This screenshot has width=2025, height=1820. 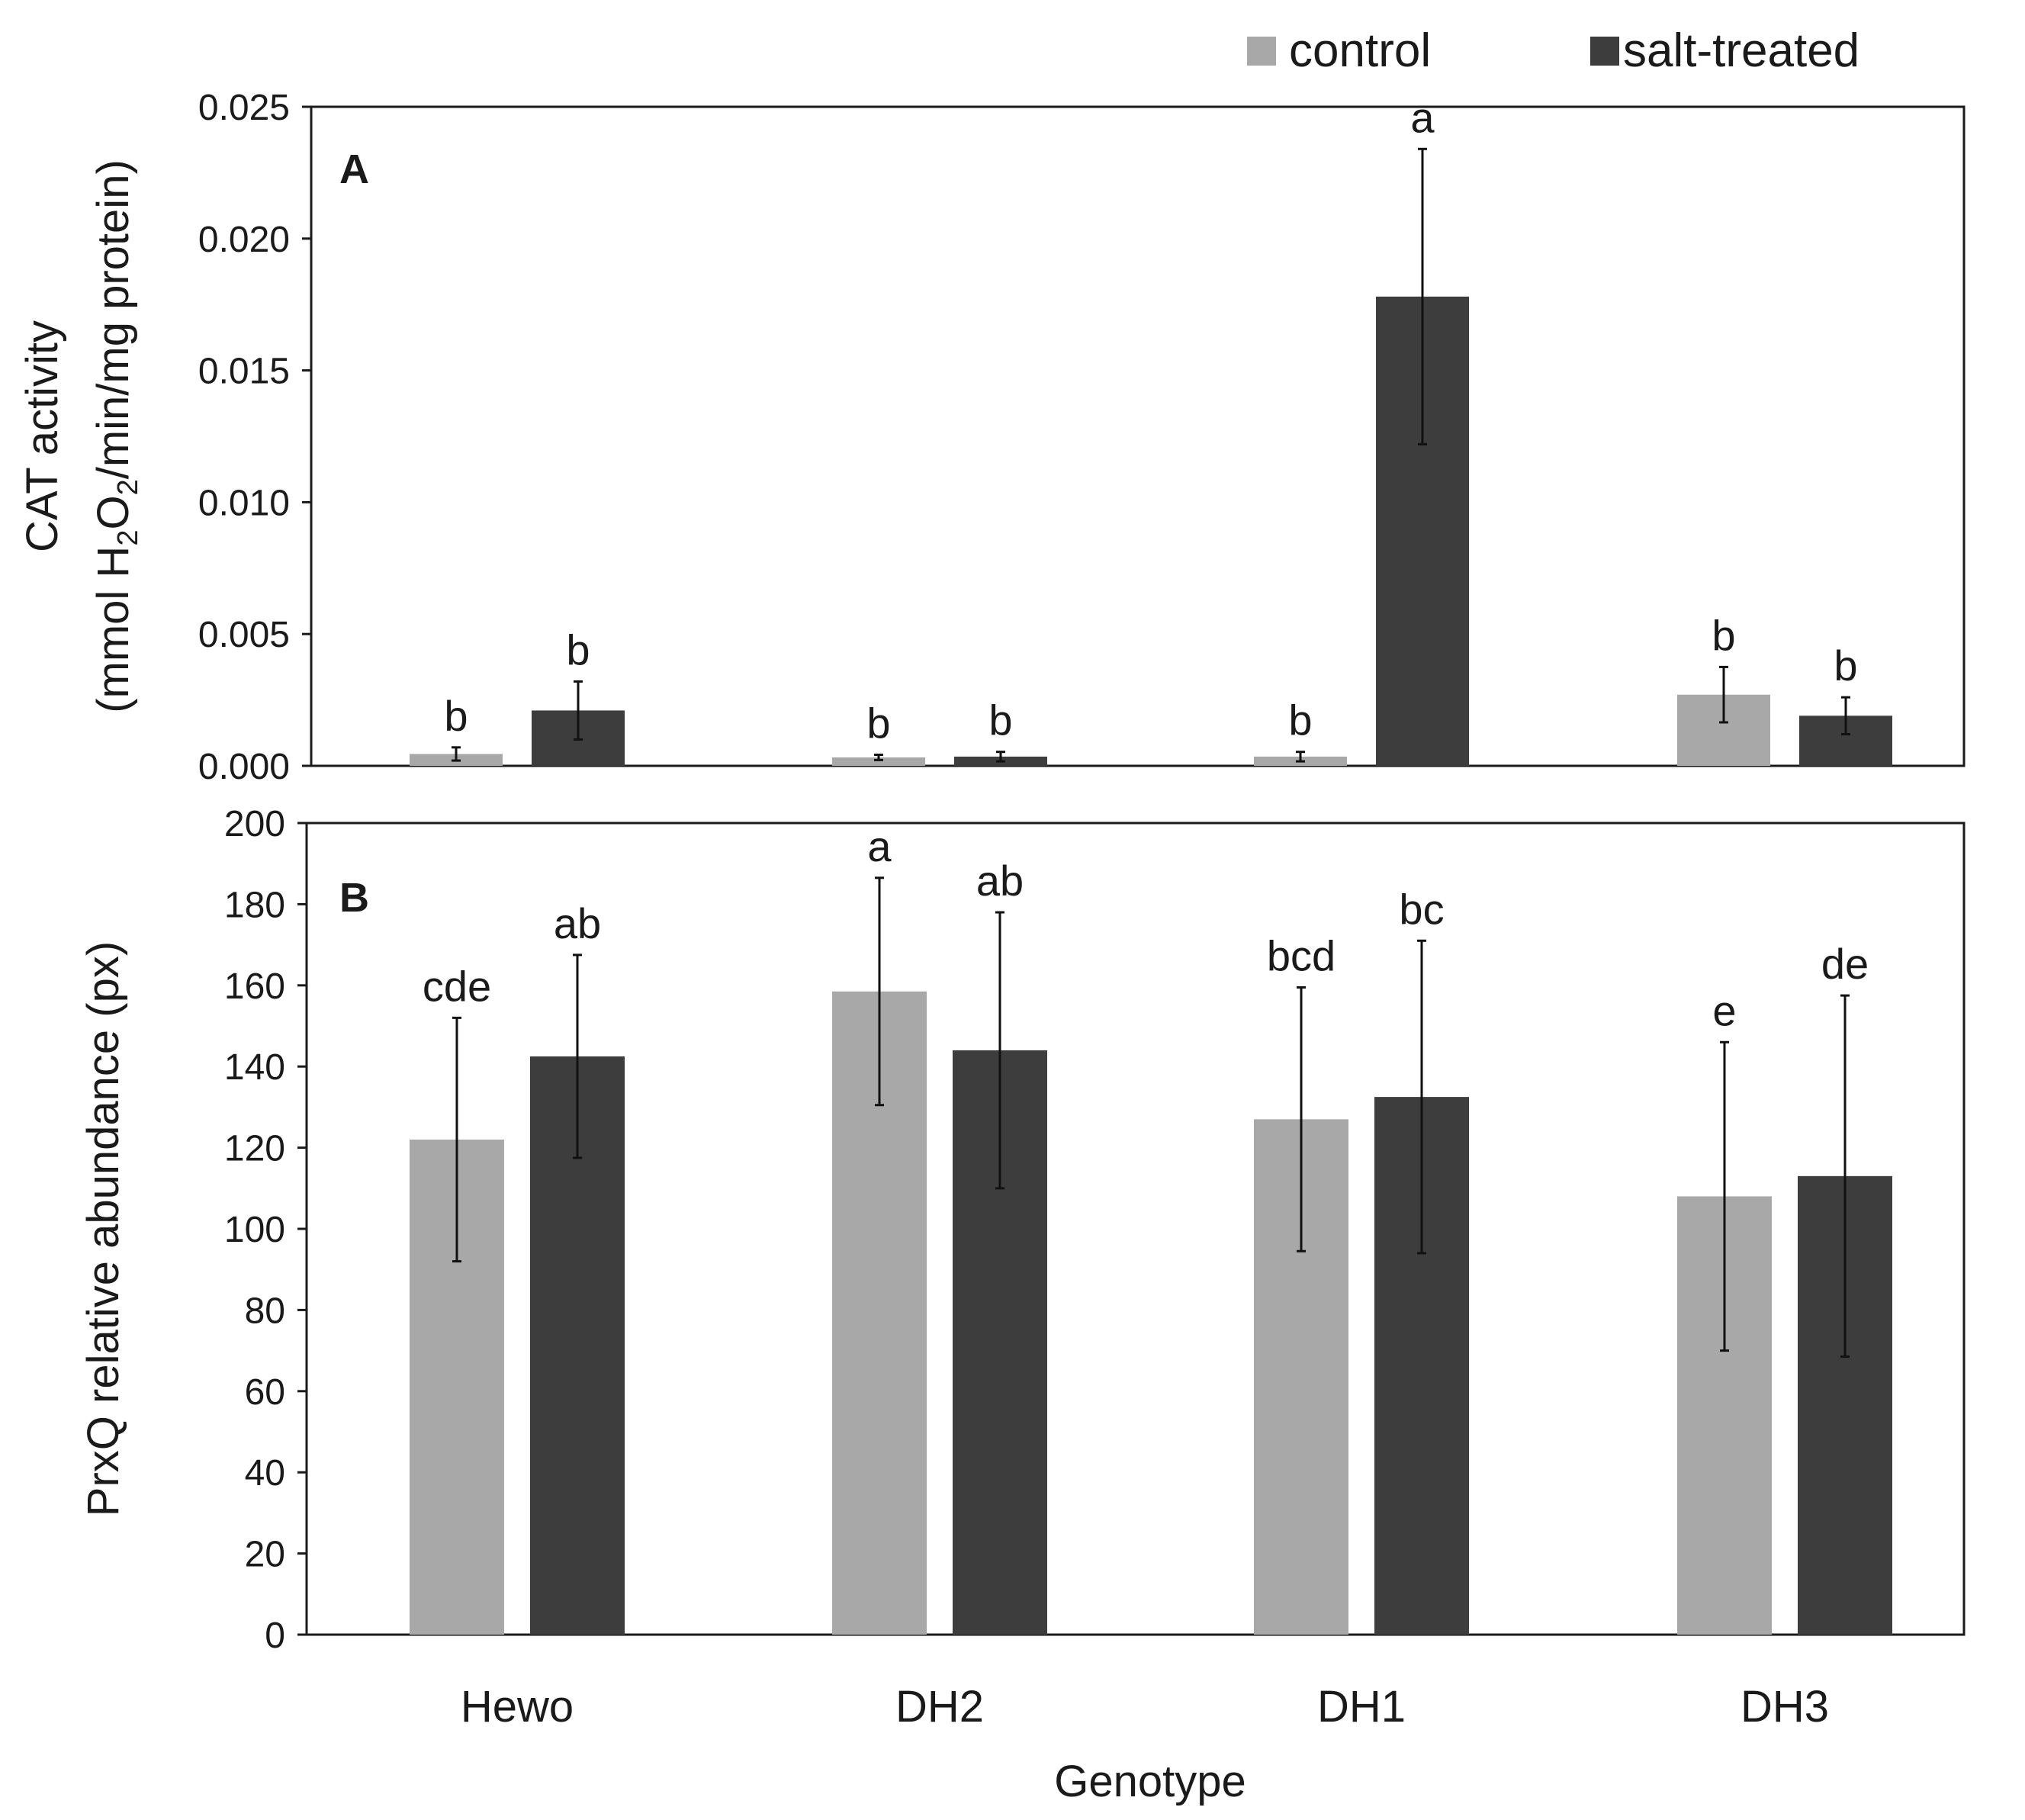 I want to click on panel-b-error-bar-control-dh1, so click(x=1301, y=1119).